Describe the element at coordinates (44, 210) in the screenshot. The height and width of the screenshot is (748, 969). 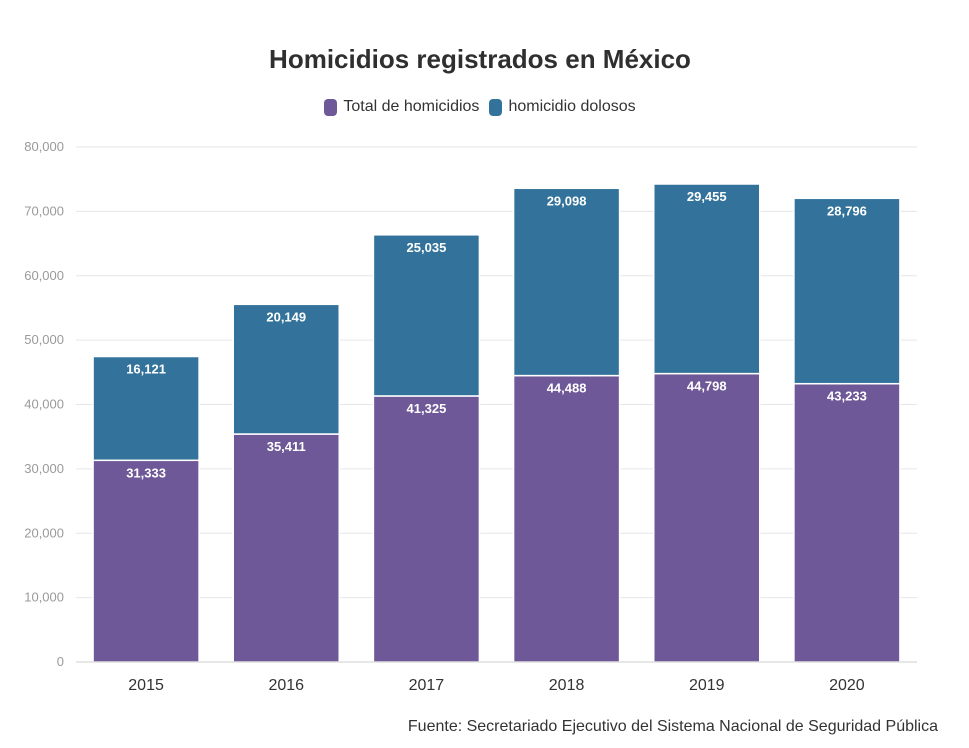
I see `y-tick-label: 70,000` at that location.